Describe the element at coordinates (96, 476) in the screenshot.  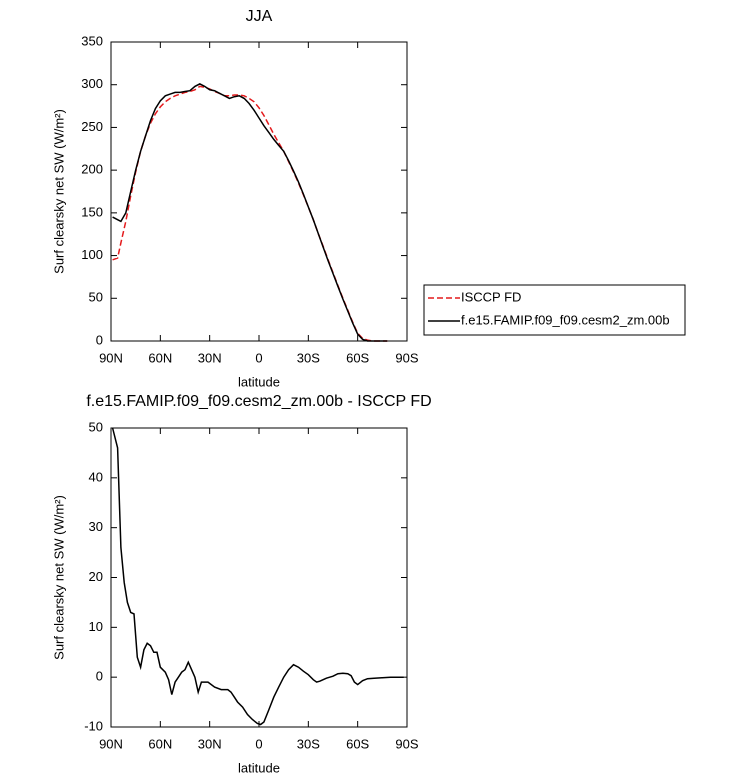
I see `y-tick-label: 40` at that location.